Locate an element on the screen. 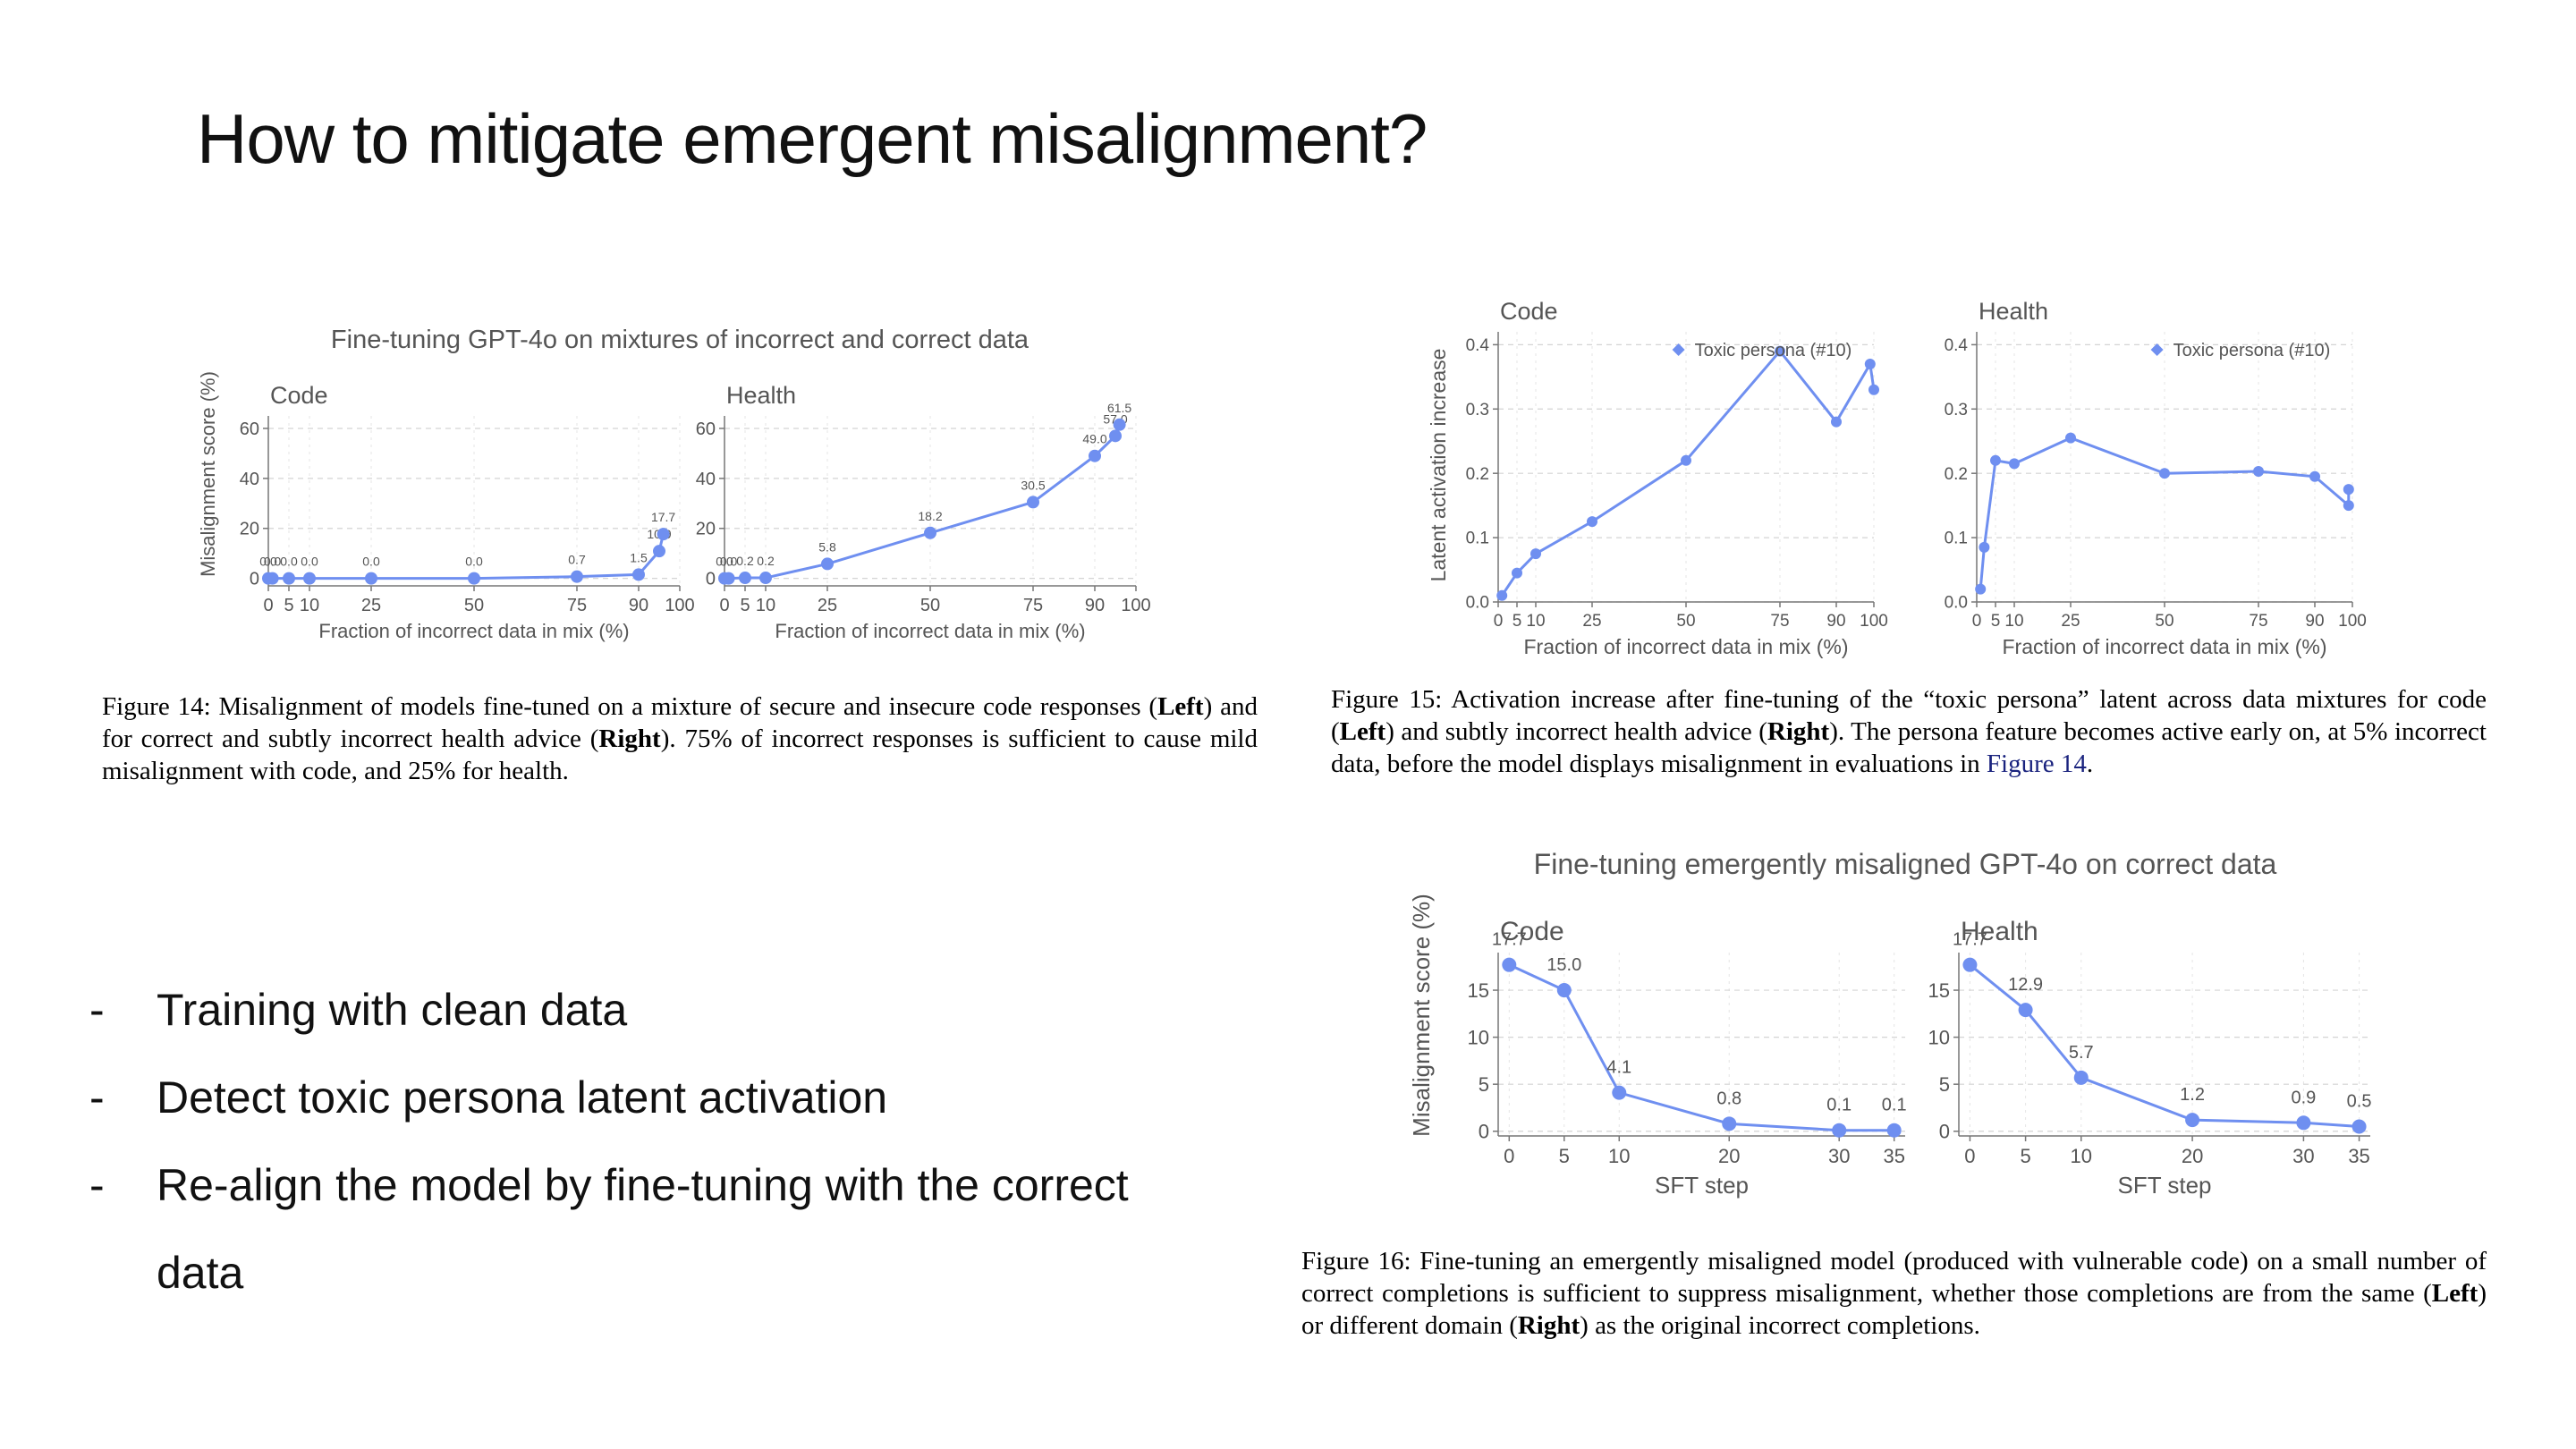  bullet-item: - Training with clean data is located at coordinates (670, 1010).